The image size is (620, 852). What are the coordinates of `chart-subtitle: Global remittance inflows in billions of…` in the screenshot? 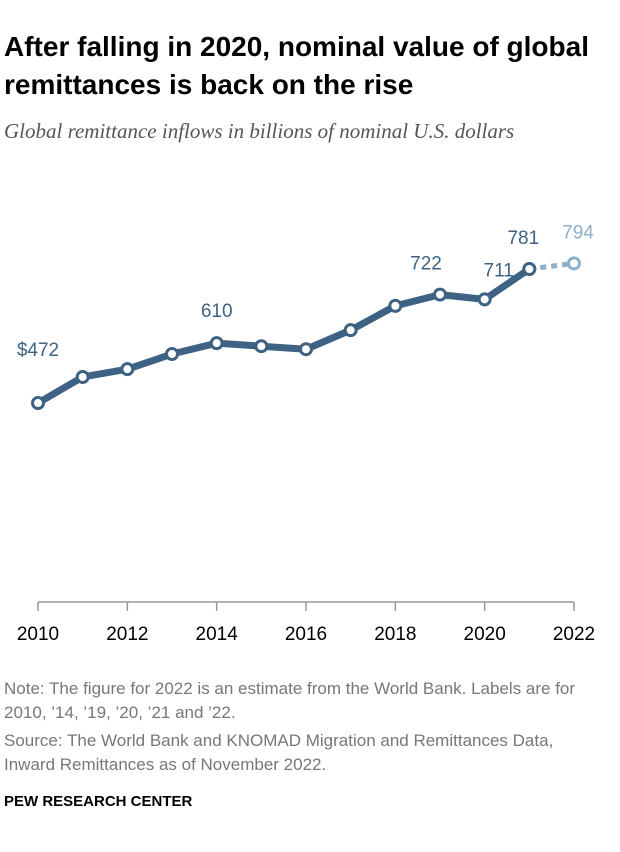 It's located at (259, 131).